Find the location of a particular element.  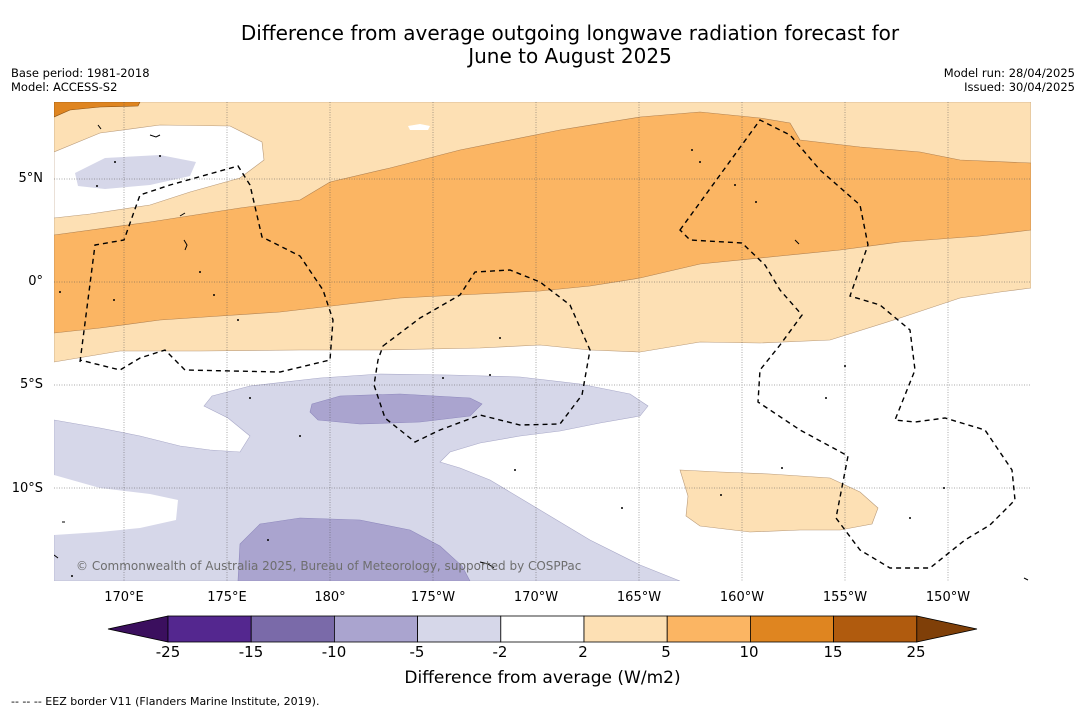

lat-label-5n: 5°N is located at coordinates (31, 178).